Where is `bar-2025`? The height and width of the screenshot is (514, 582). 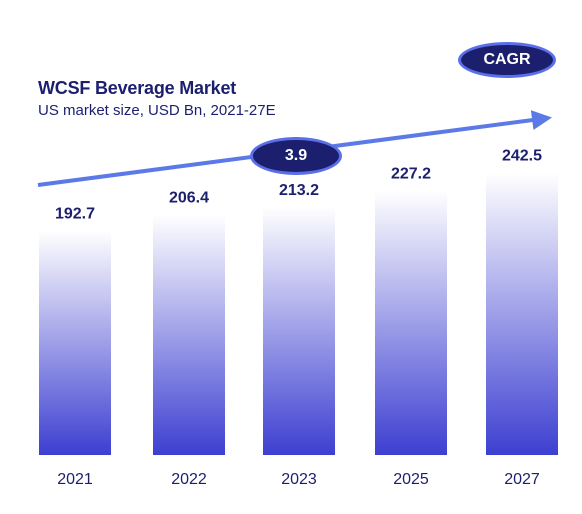
bar-2025 is located at coordinates (411, 322).